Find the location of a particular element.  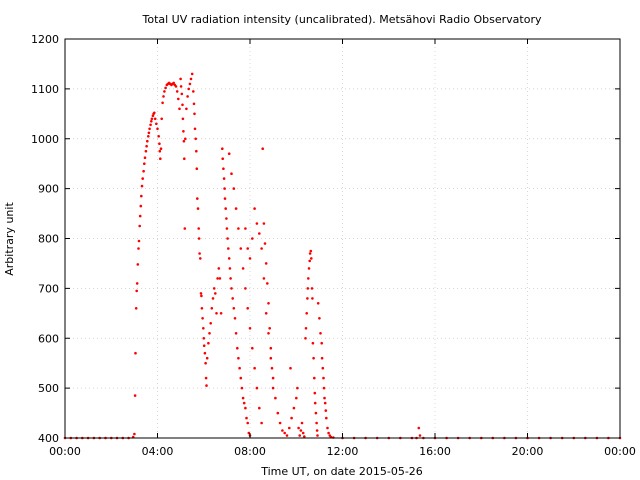

y-tick-label: 900 is located at coordinates (48, 189).